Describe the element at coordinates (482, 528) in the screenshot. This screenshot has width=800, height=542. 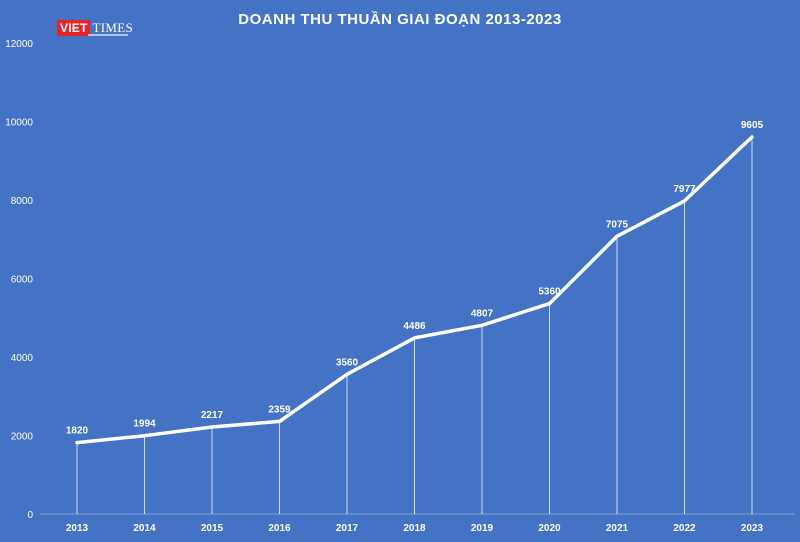
I see `x-tick-label: 2019` at that location.